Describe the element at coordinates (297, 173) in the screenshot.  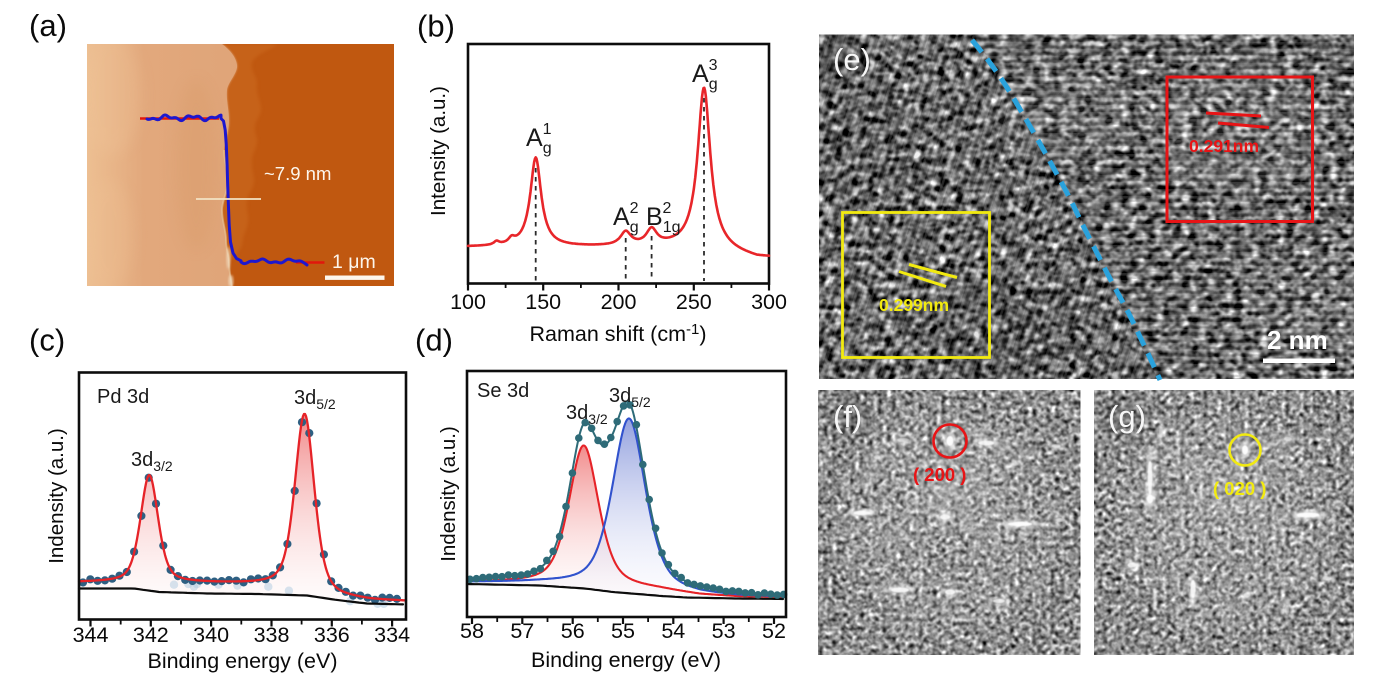
I see `svg-text: ~7.9 nm` at that location.